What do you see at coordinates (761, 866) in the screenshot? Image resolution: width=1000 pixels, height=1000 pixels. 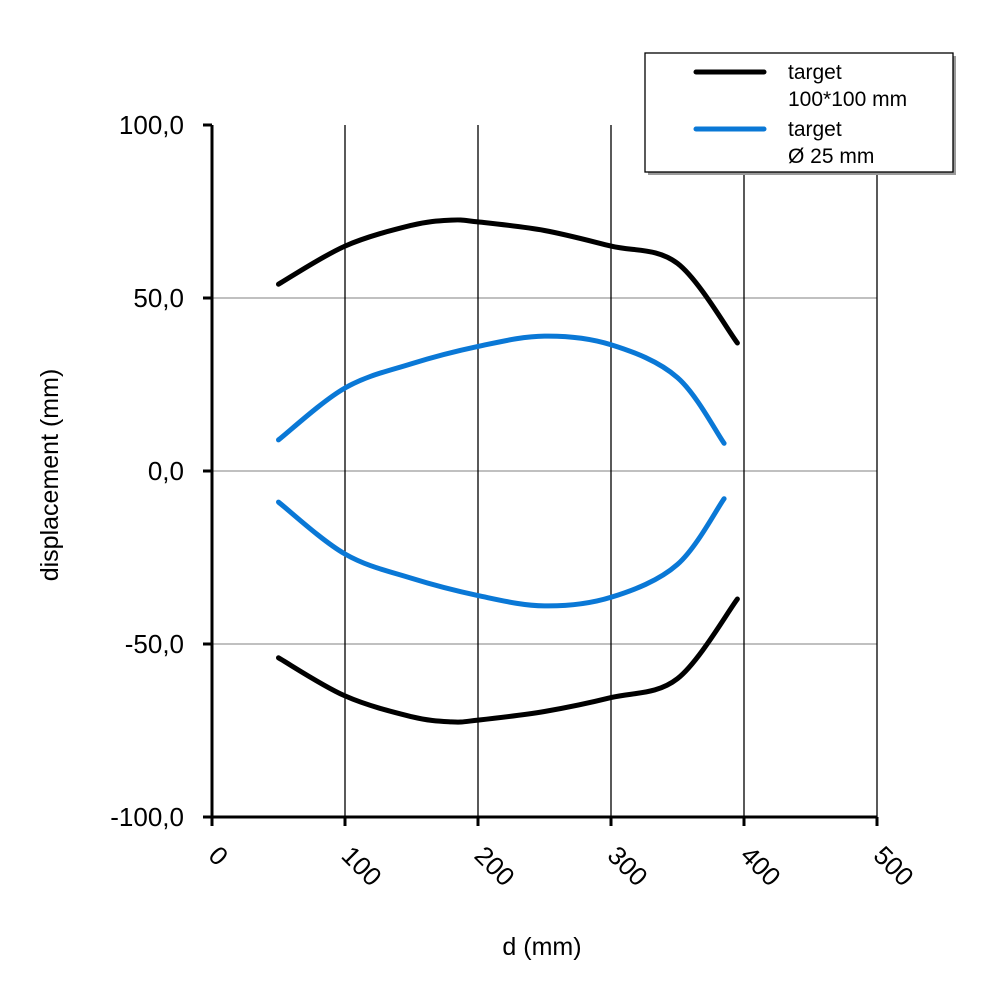 I see `x-tick-label: 400` at bounding box center [761, 866].